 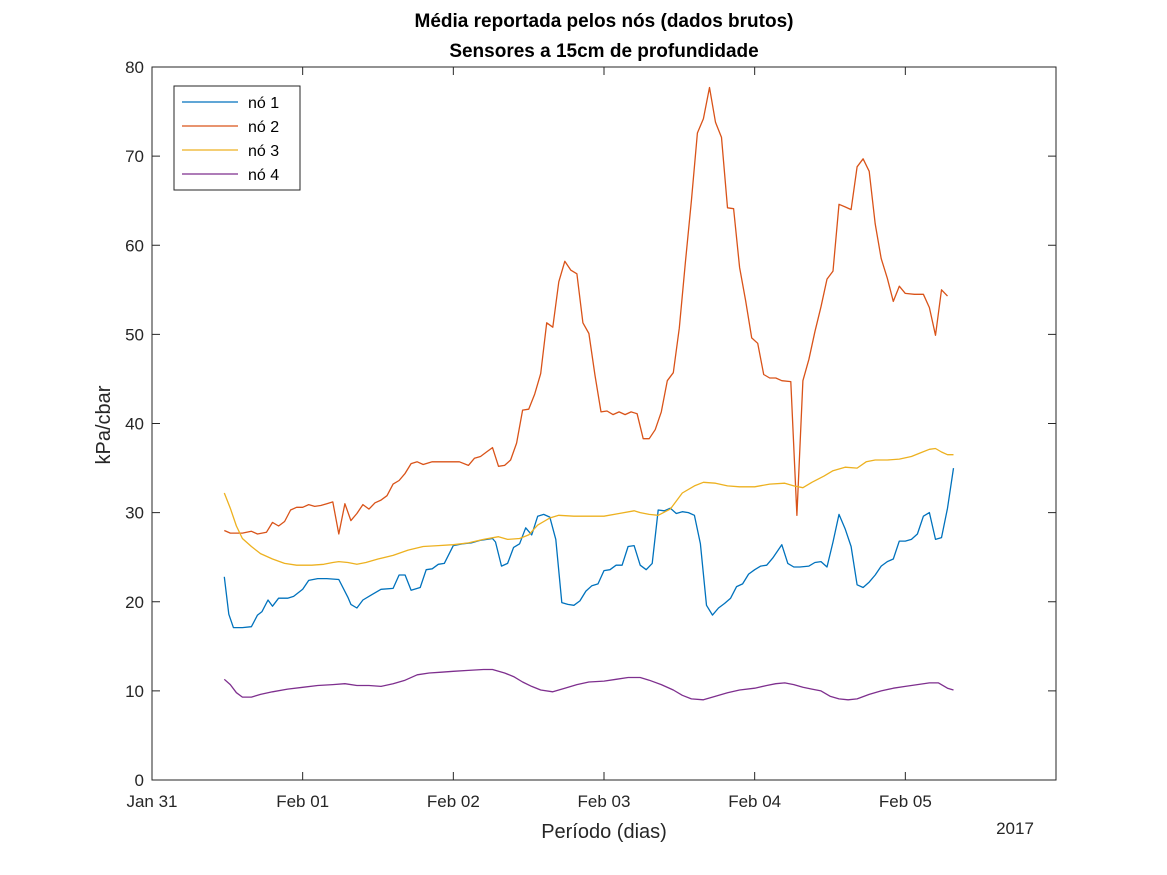 I want to click on y-tick-label: 30, so click(x=134, y=513).